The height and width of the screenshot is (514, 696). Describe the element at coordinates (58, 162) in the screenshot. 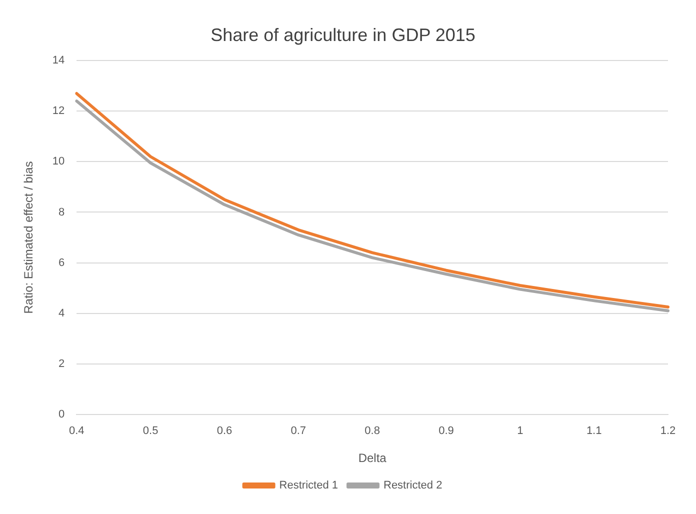

I see `y-tick-label: 10` at that location.